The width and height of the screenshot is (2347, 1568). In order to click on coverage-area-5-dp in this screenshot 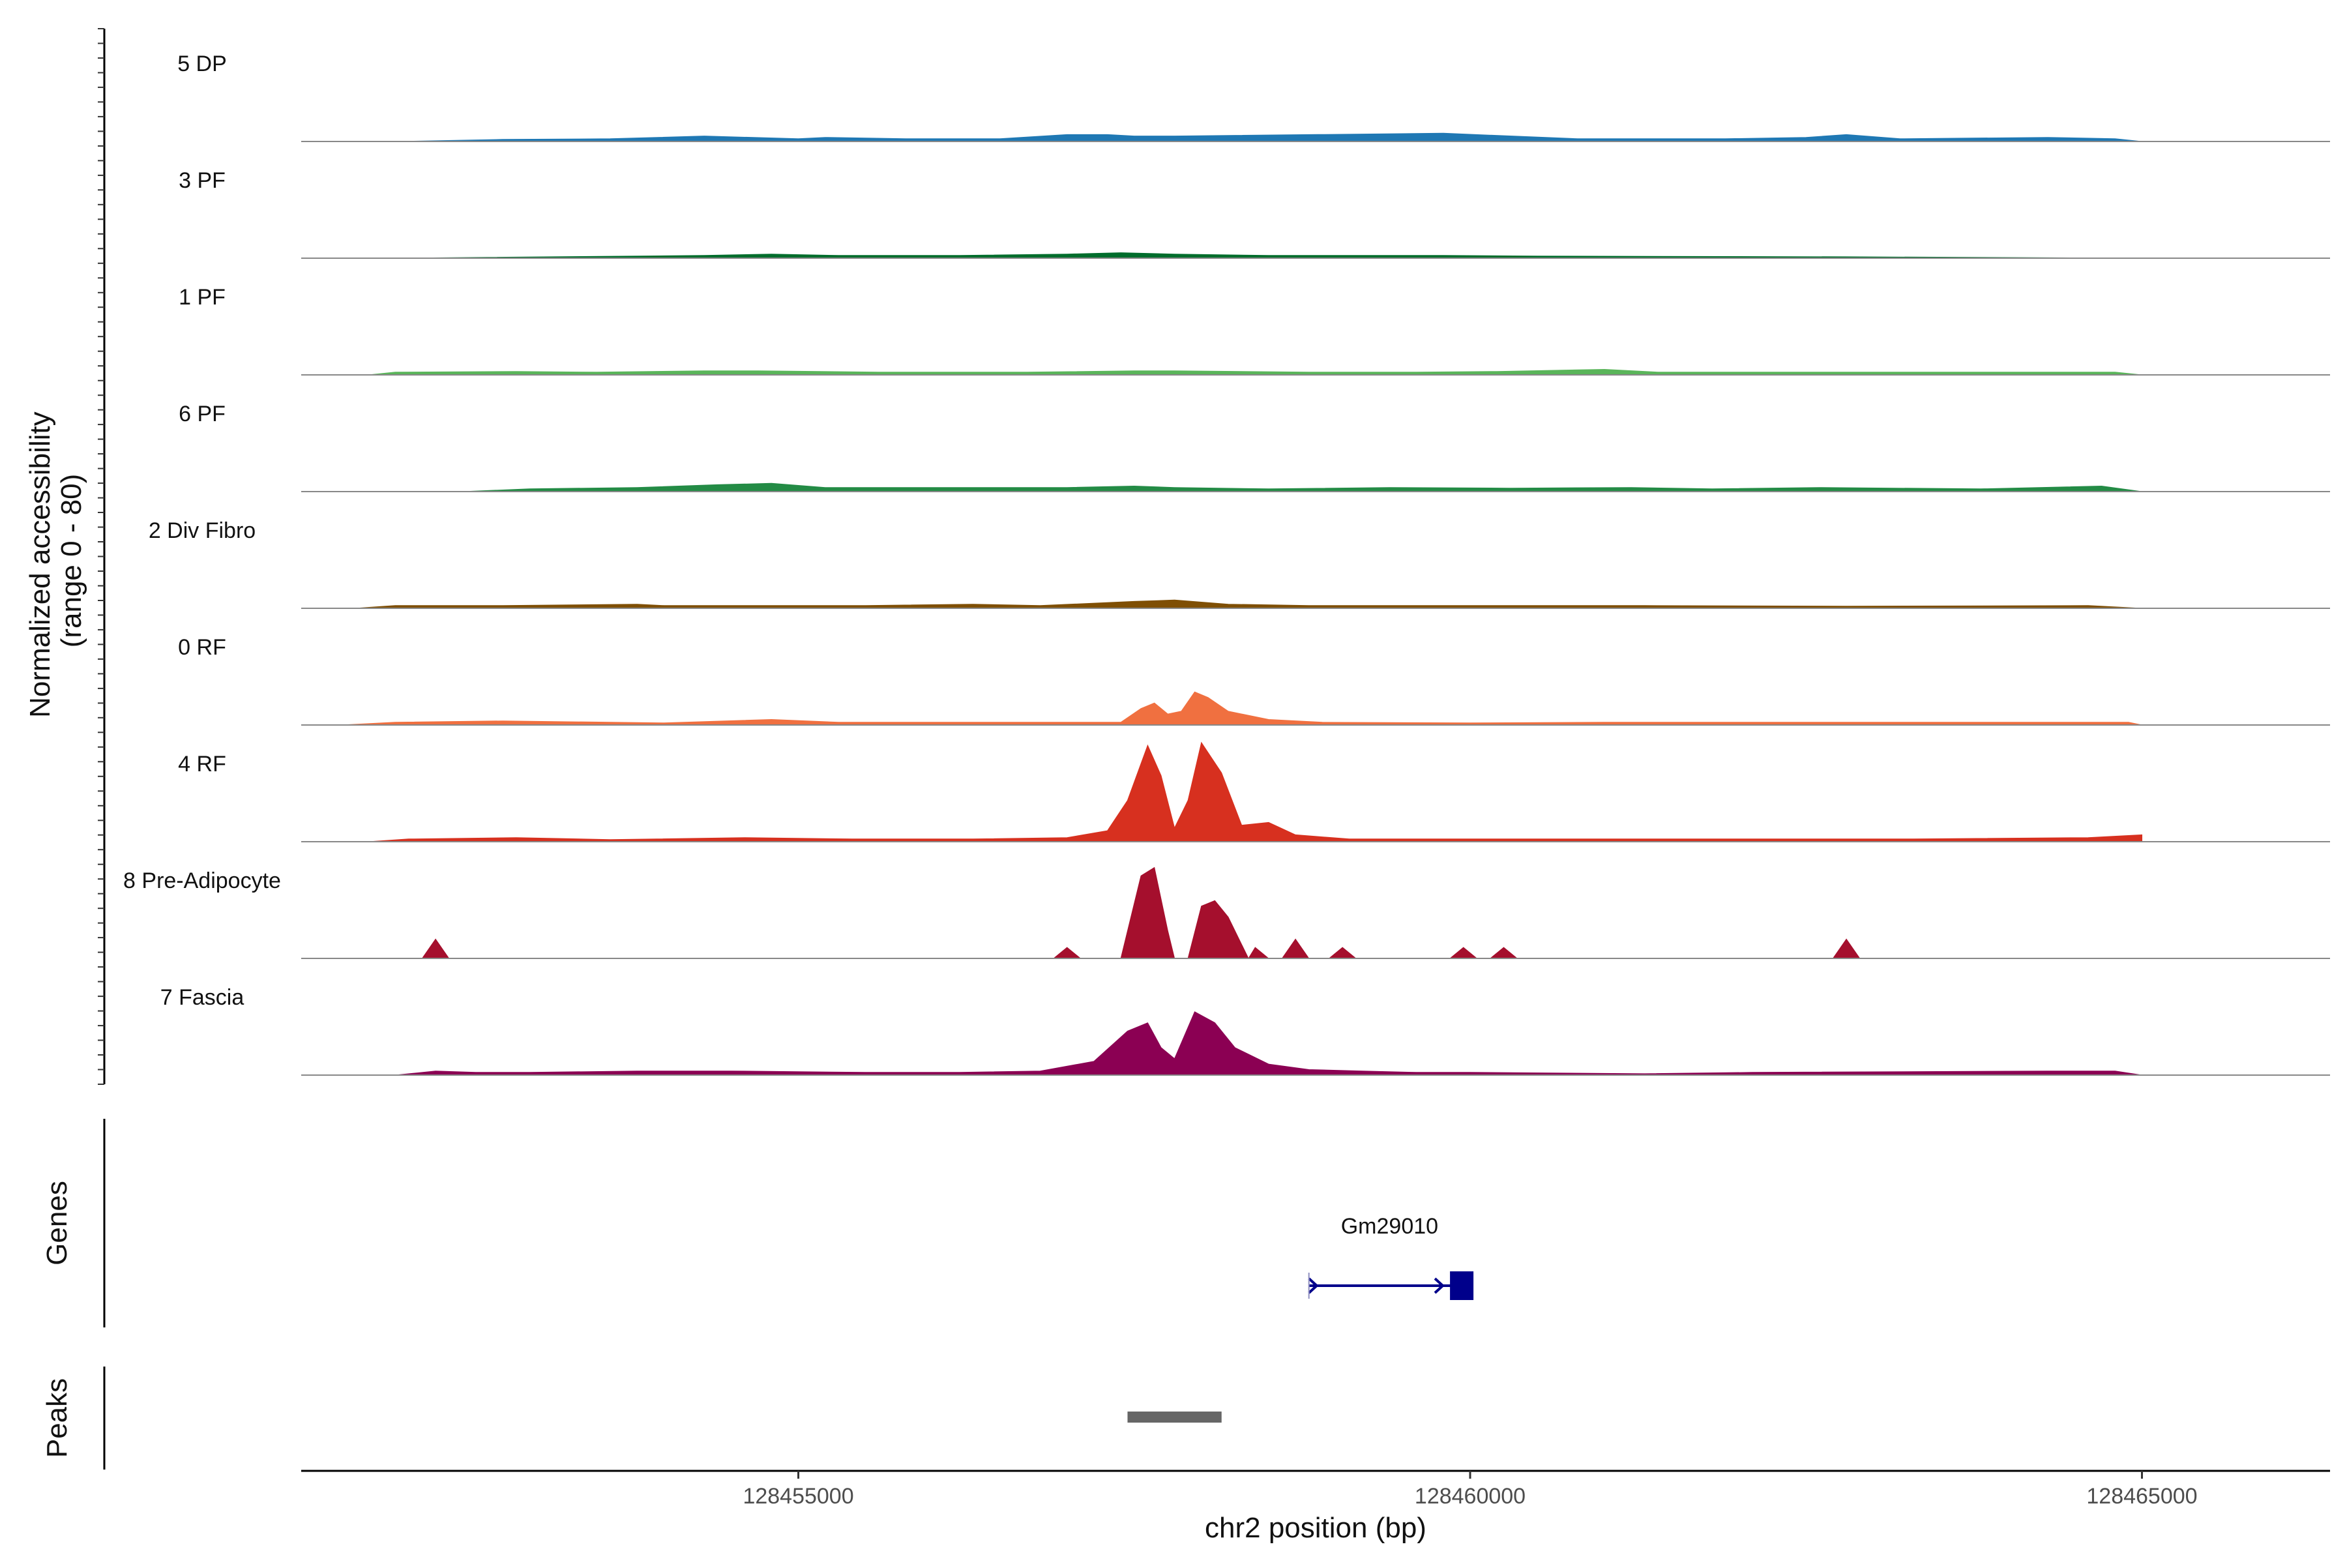, I will do `click(1268, 137)`.